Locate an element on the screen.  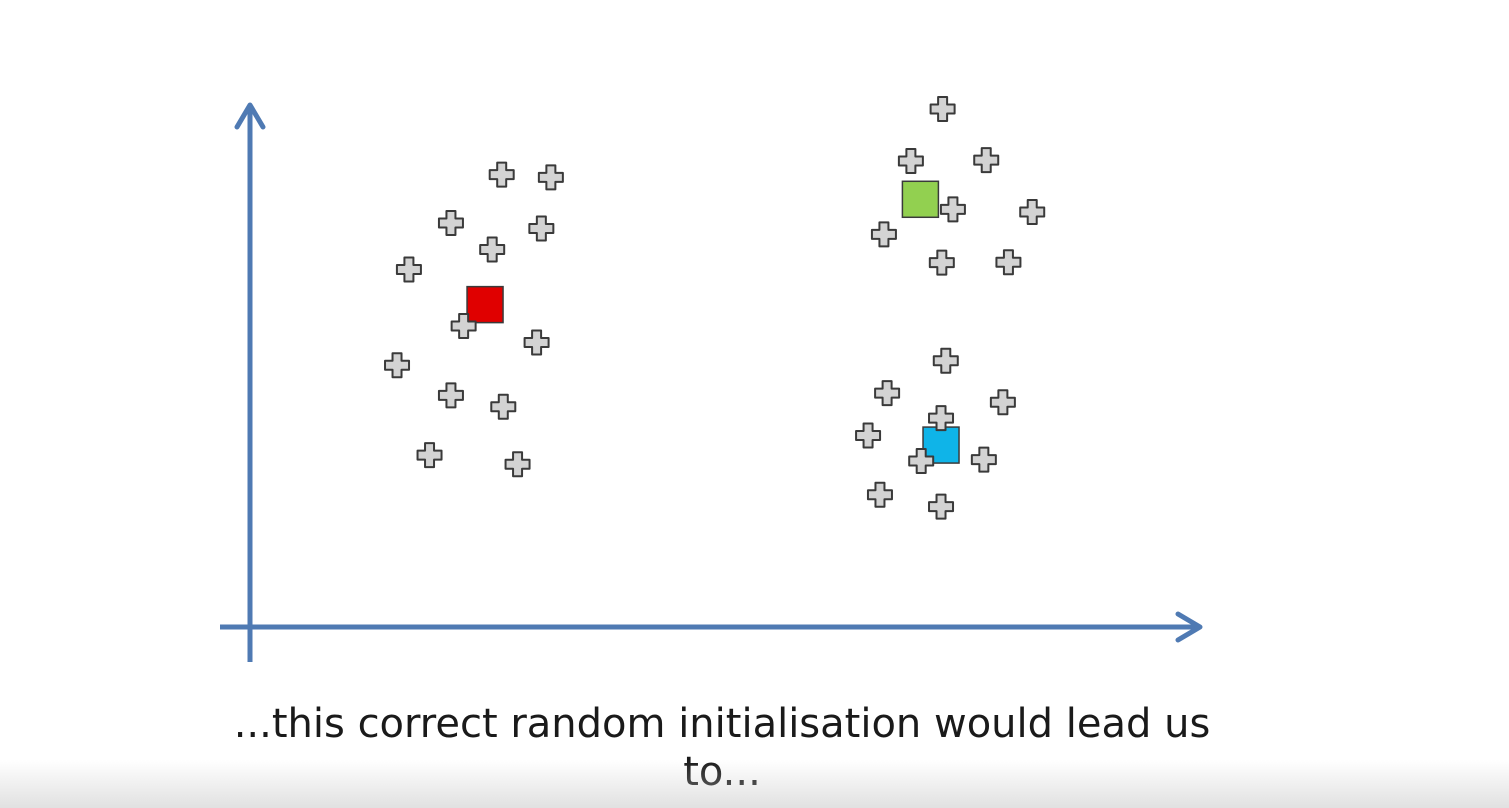
x-axis-arrow-icon is located at coordinates (1189, 627).